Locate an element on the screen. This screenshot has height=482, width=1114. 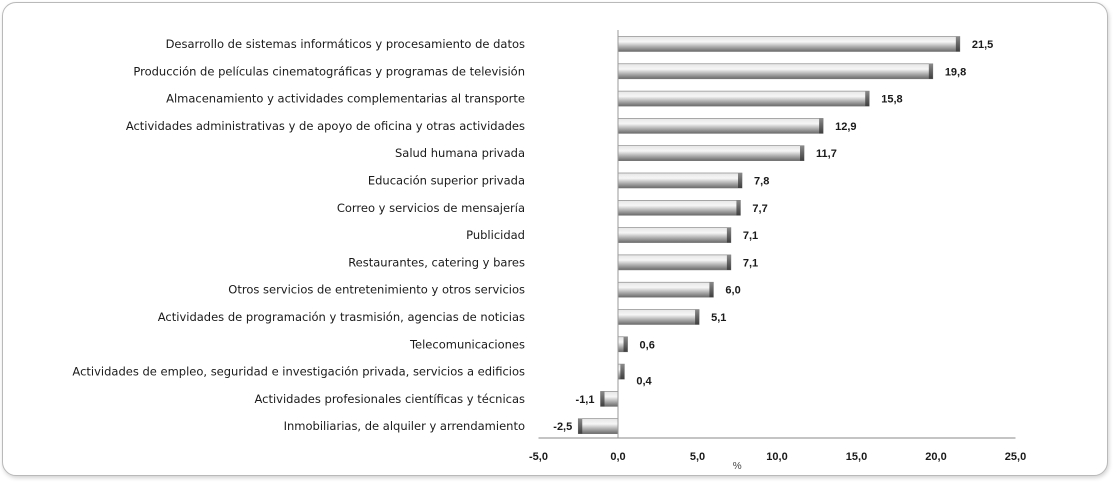
value-label: 19,8 is located at coordinates (955, 72).